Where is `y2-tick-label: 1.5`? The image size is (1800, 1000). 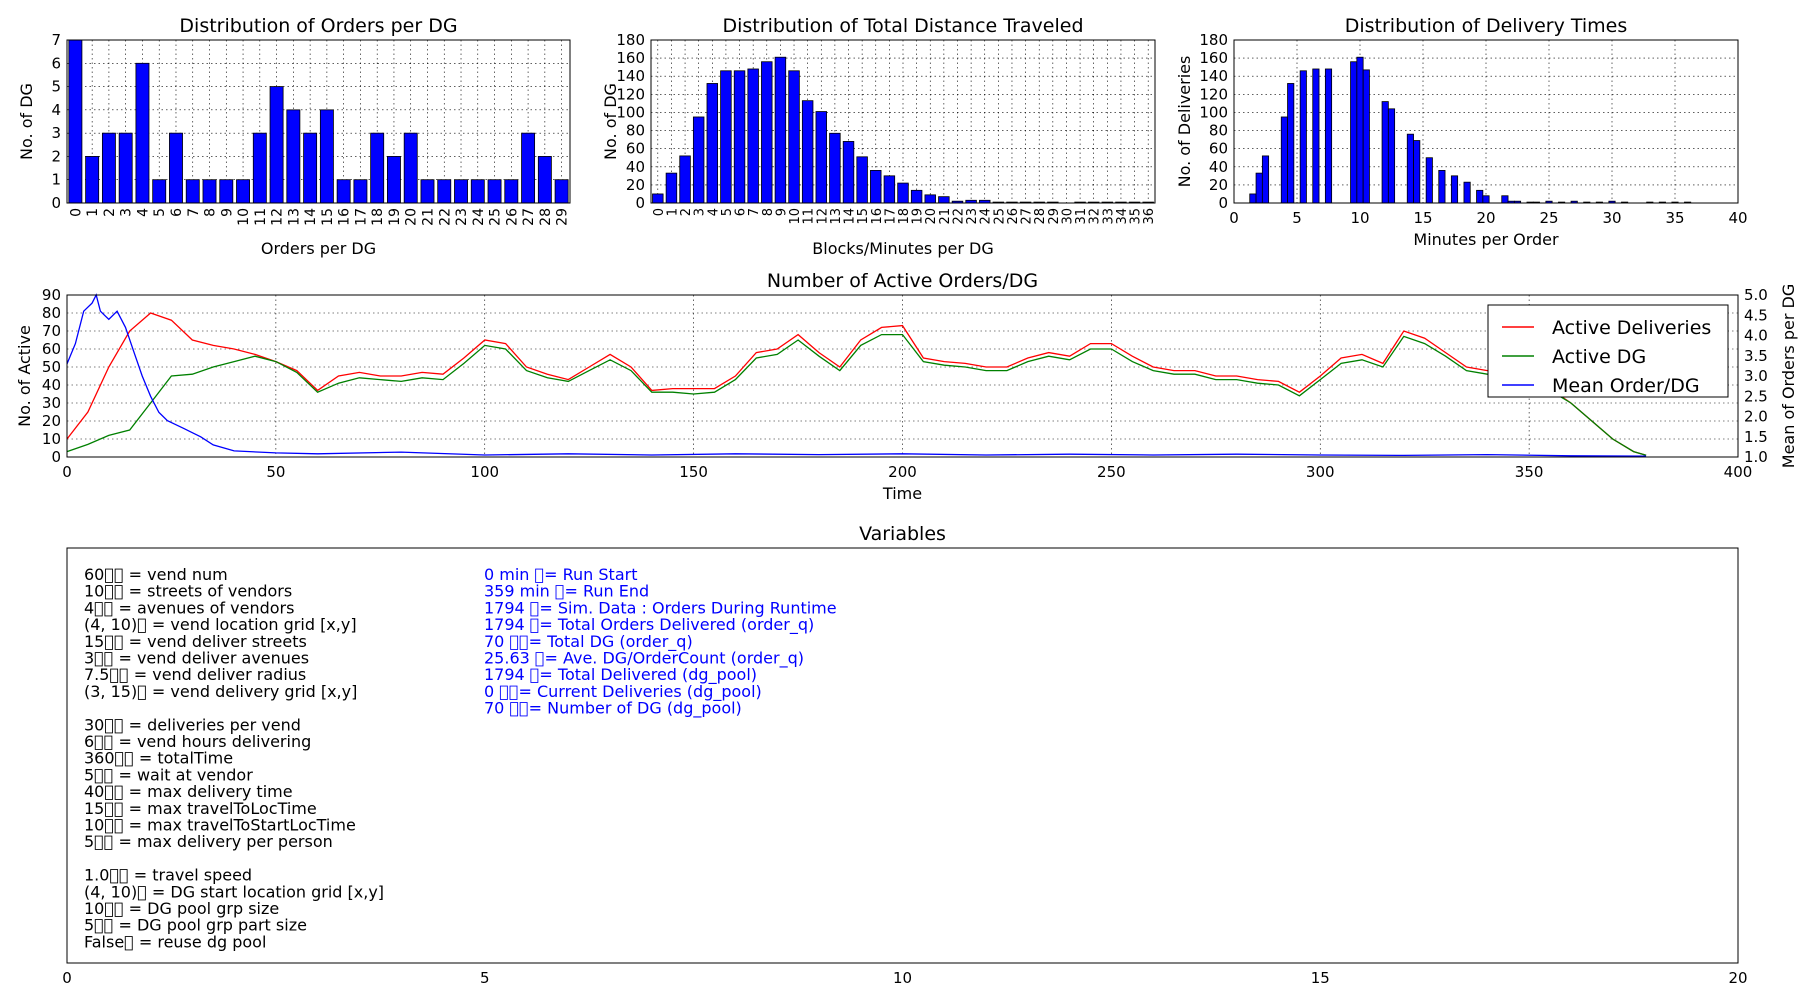
y2-tick-label: 1.5 is located at coordinates (1756, 437).